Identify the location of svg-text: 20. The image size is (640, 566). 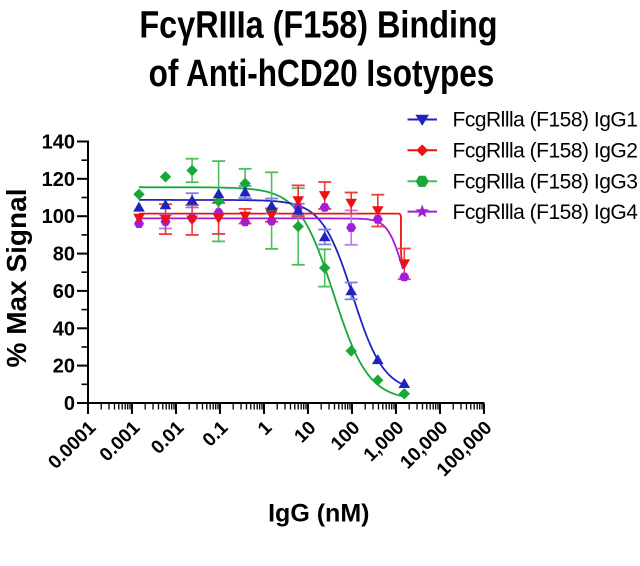
(64, 367).